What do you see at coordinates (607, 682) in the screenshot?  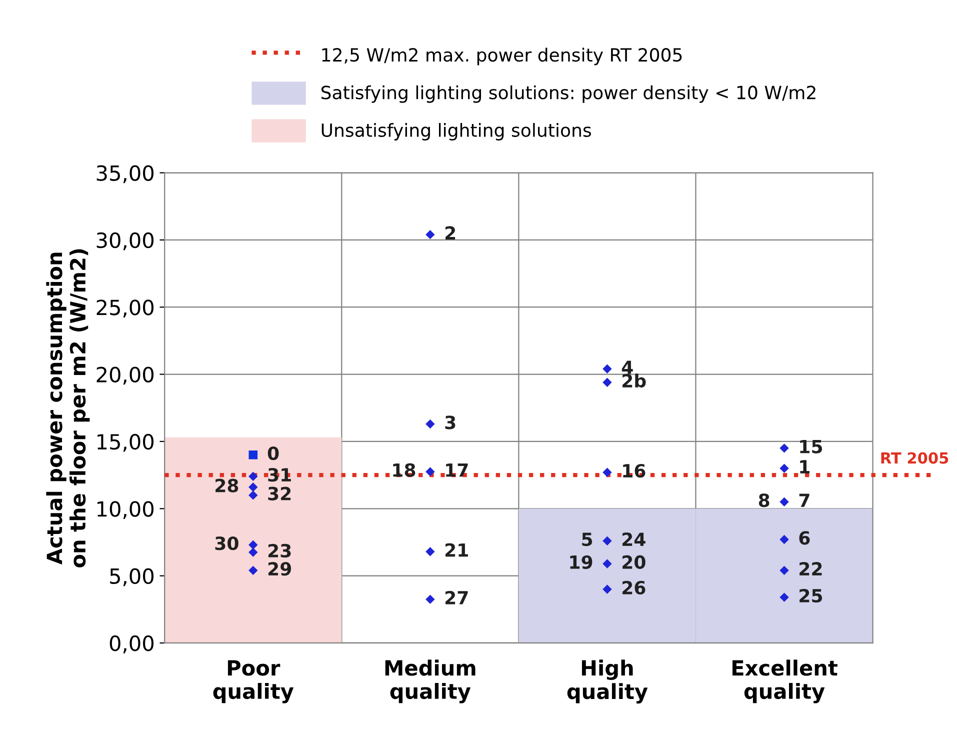 I see `x-tick-label: High quality` at bounding box center [607, 682].